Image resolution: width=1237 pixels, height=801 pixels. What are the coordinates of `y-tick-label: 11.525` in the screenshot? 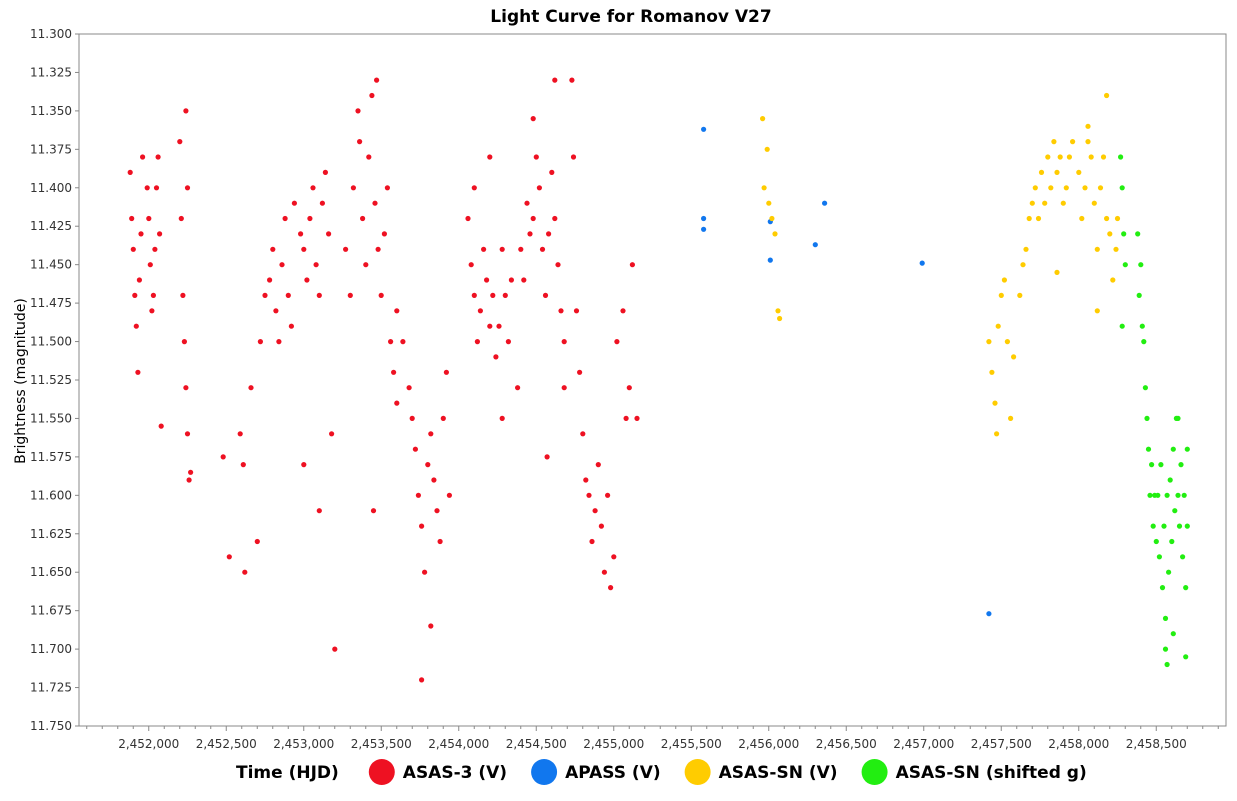 It's located at (51, 380).